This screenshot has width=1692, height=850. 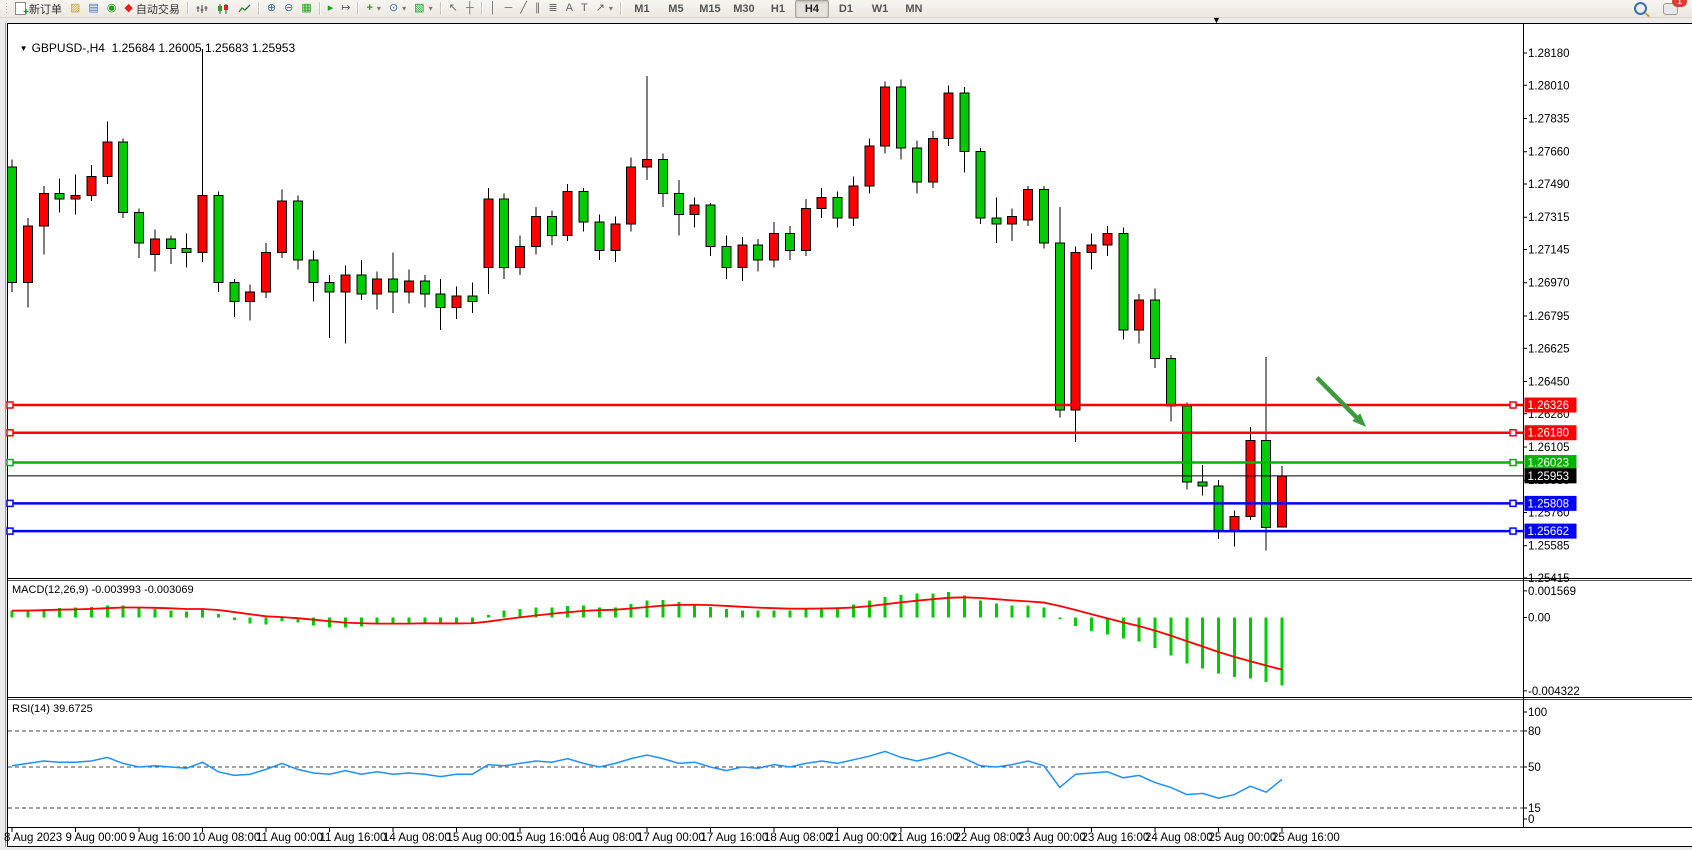 I want to click on text-label-button: T, so click(x=584, y=9).